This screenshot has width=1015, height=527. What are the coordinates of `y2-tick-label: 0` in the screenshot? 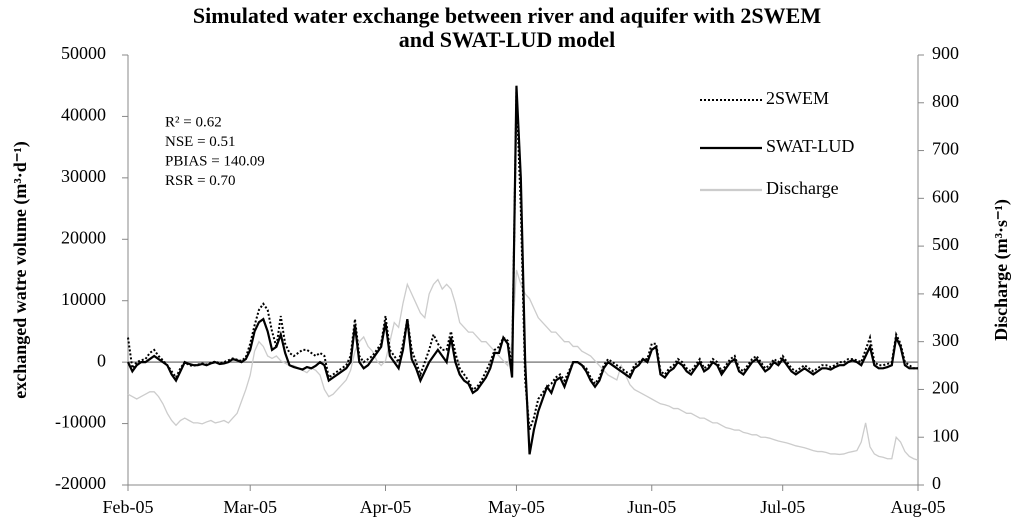 It's located at (936, 483).